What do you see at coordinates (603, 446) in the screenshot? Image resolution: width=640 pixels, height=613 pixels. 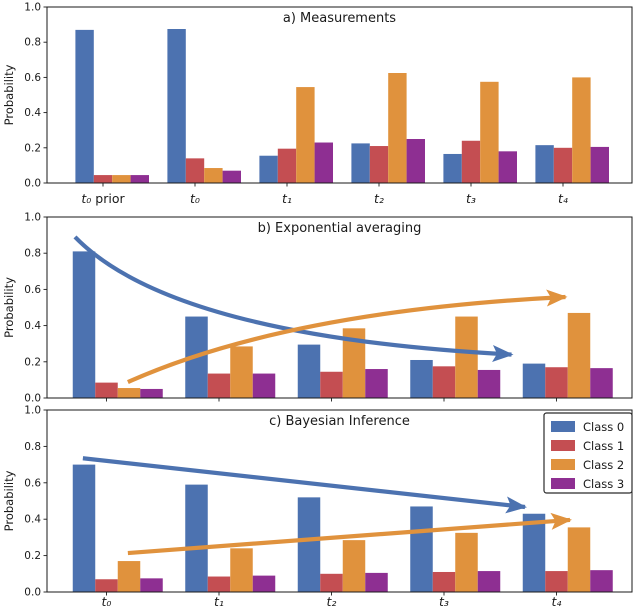 I see `legend-label: Class 1` at bounding box center [603, 446].